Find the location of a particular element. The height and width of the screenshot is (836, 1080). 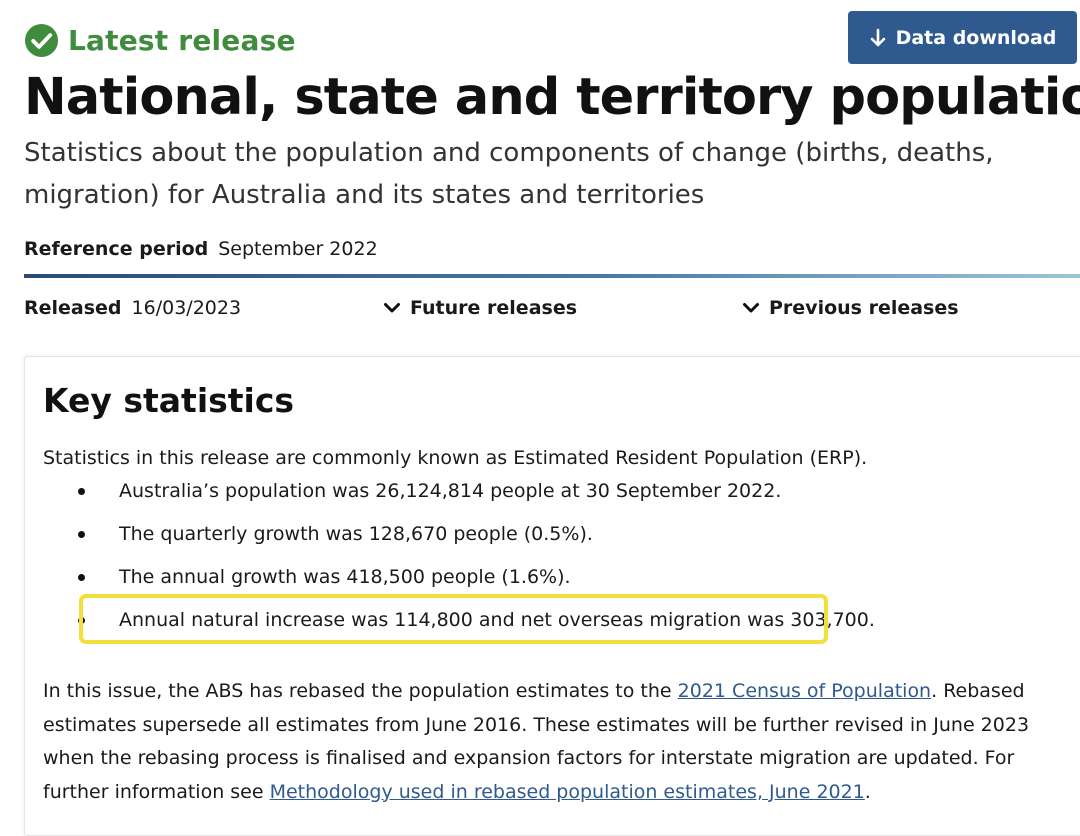

header-divider is located at coordinates (552, 276).